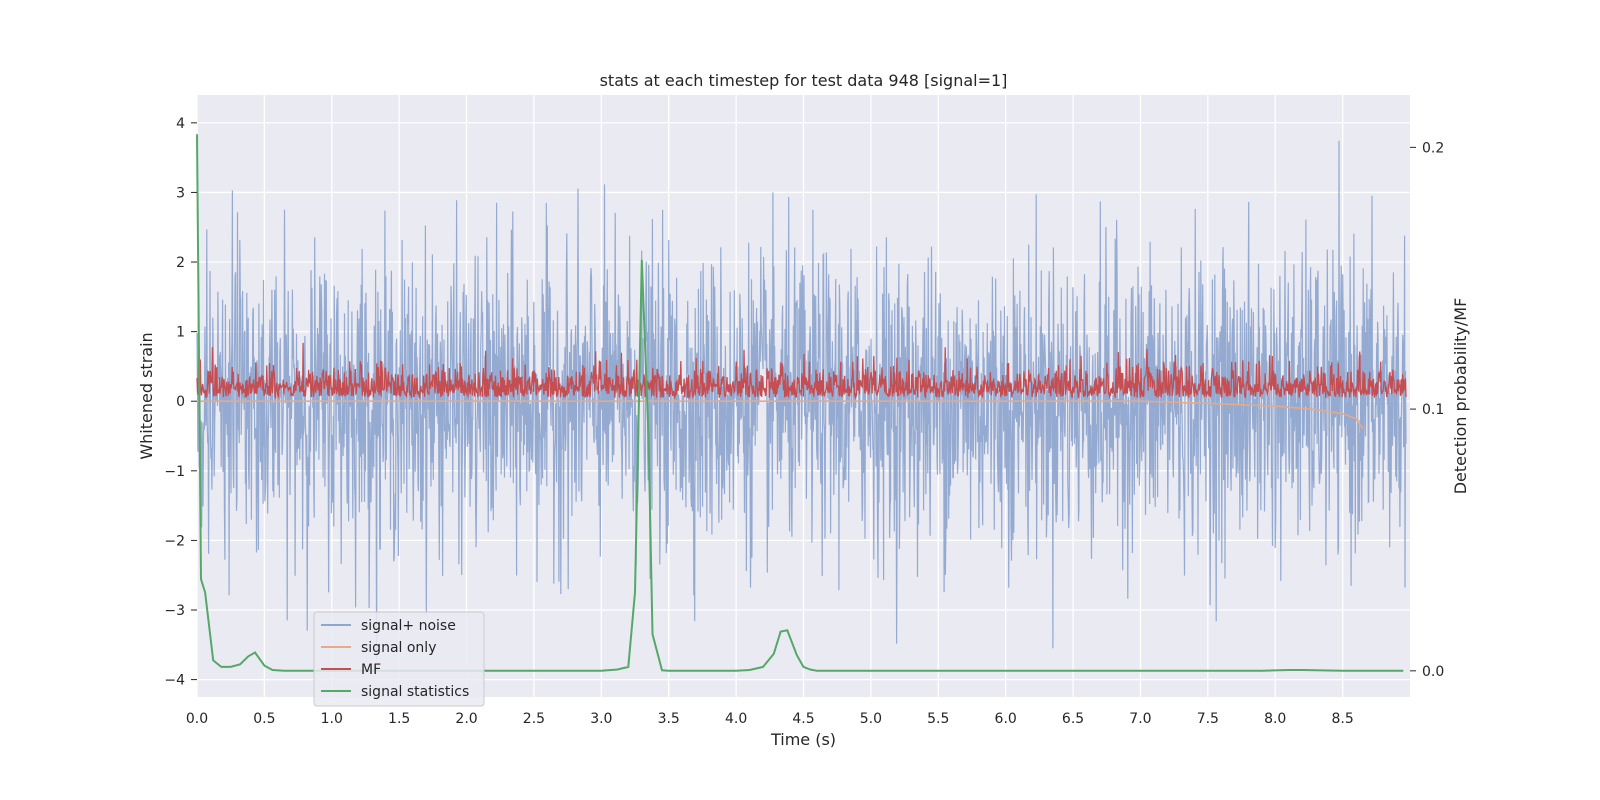  I want to click on y2-axis-label: Detection probability/MF, so click(1460, 396).